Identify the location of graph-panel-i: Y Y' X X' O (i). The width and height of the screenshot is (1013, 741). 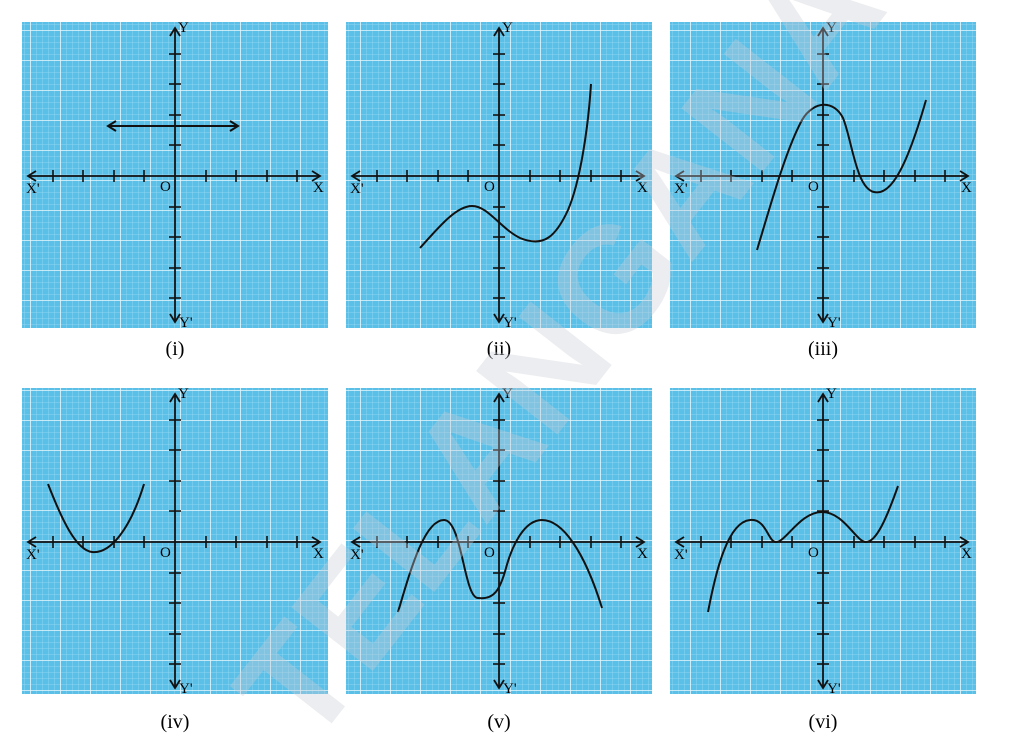
(175, 190).